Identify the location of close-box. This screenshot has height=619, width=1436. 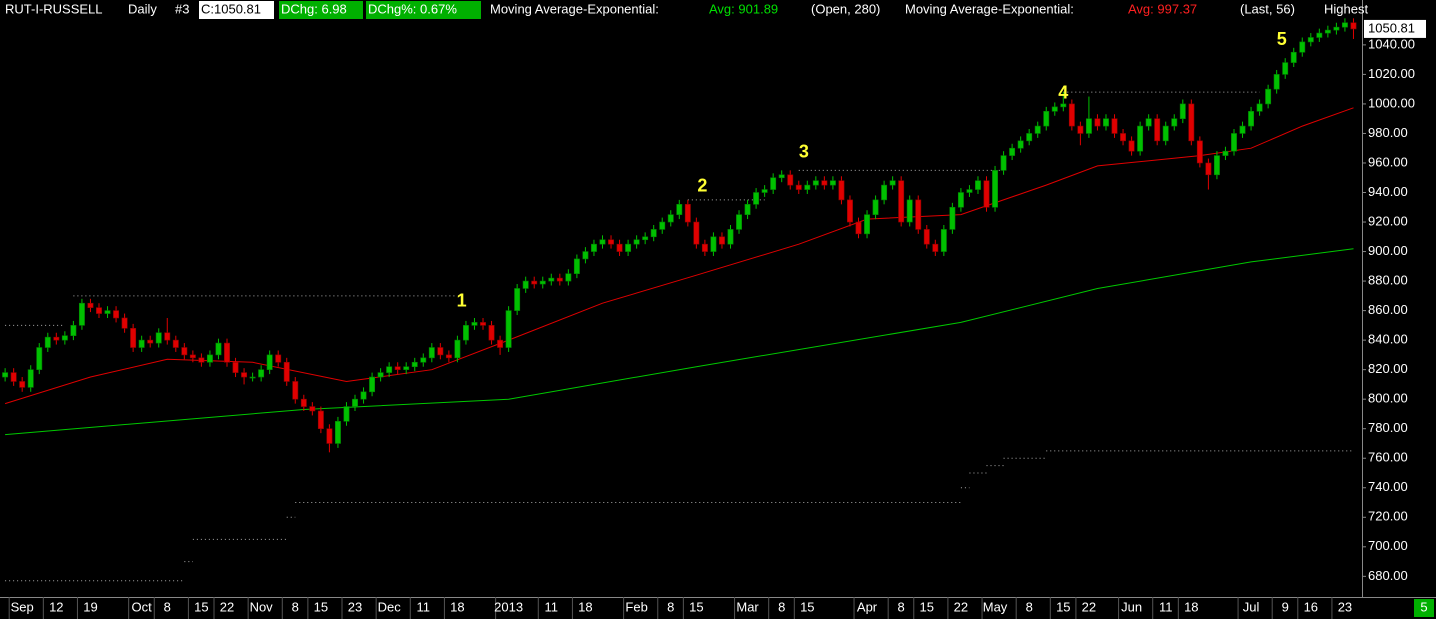
(236, 10).